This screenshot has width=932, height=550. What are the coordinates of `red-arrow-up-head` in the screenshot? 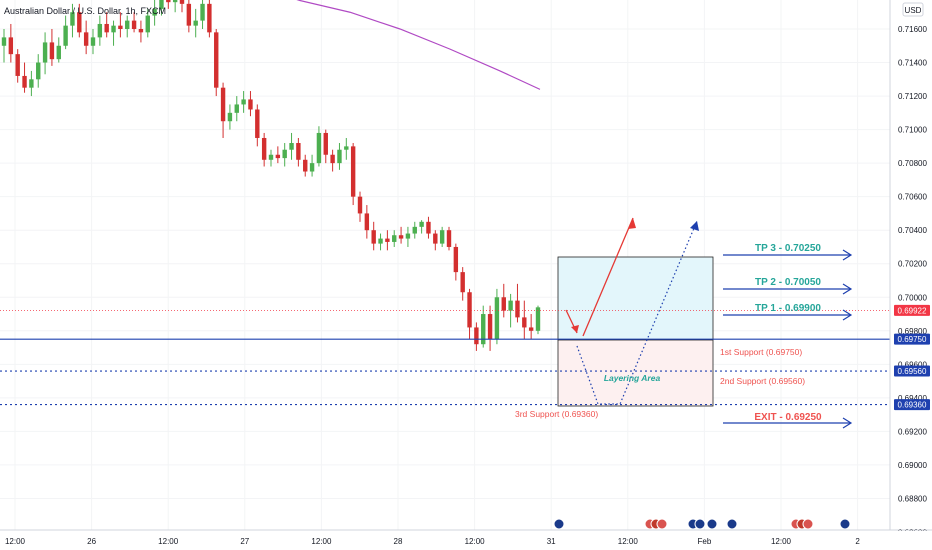 It's located at (632, 223).